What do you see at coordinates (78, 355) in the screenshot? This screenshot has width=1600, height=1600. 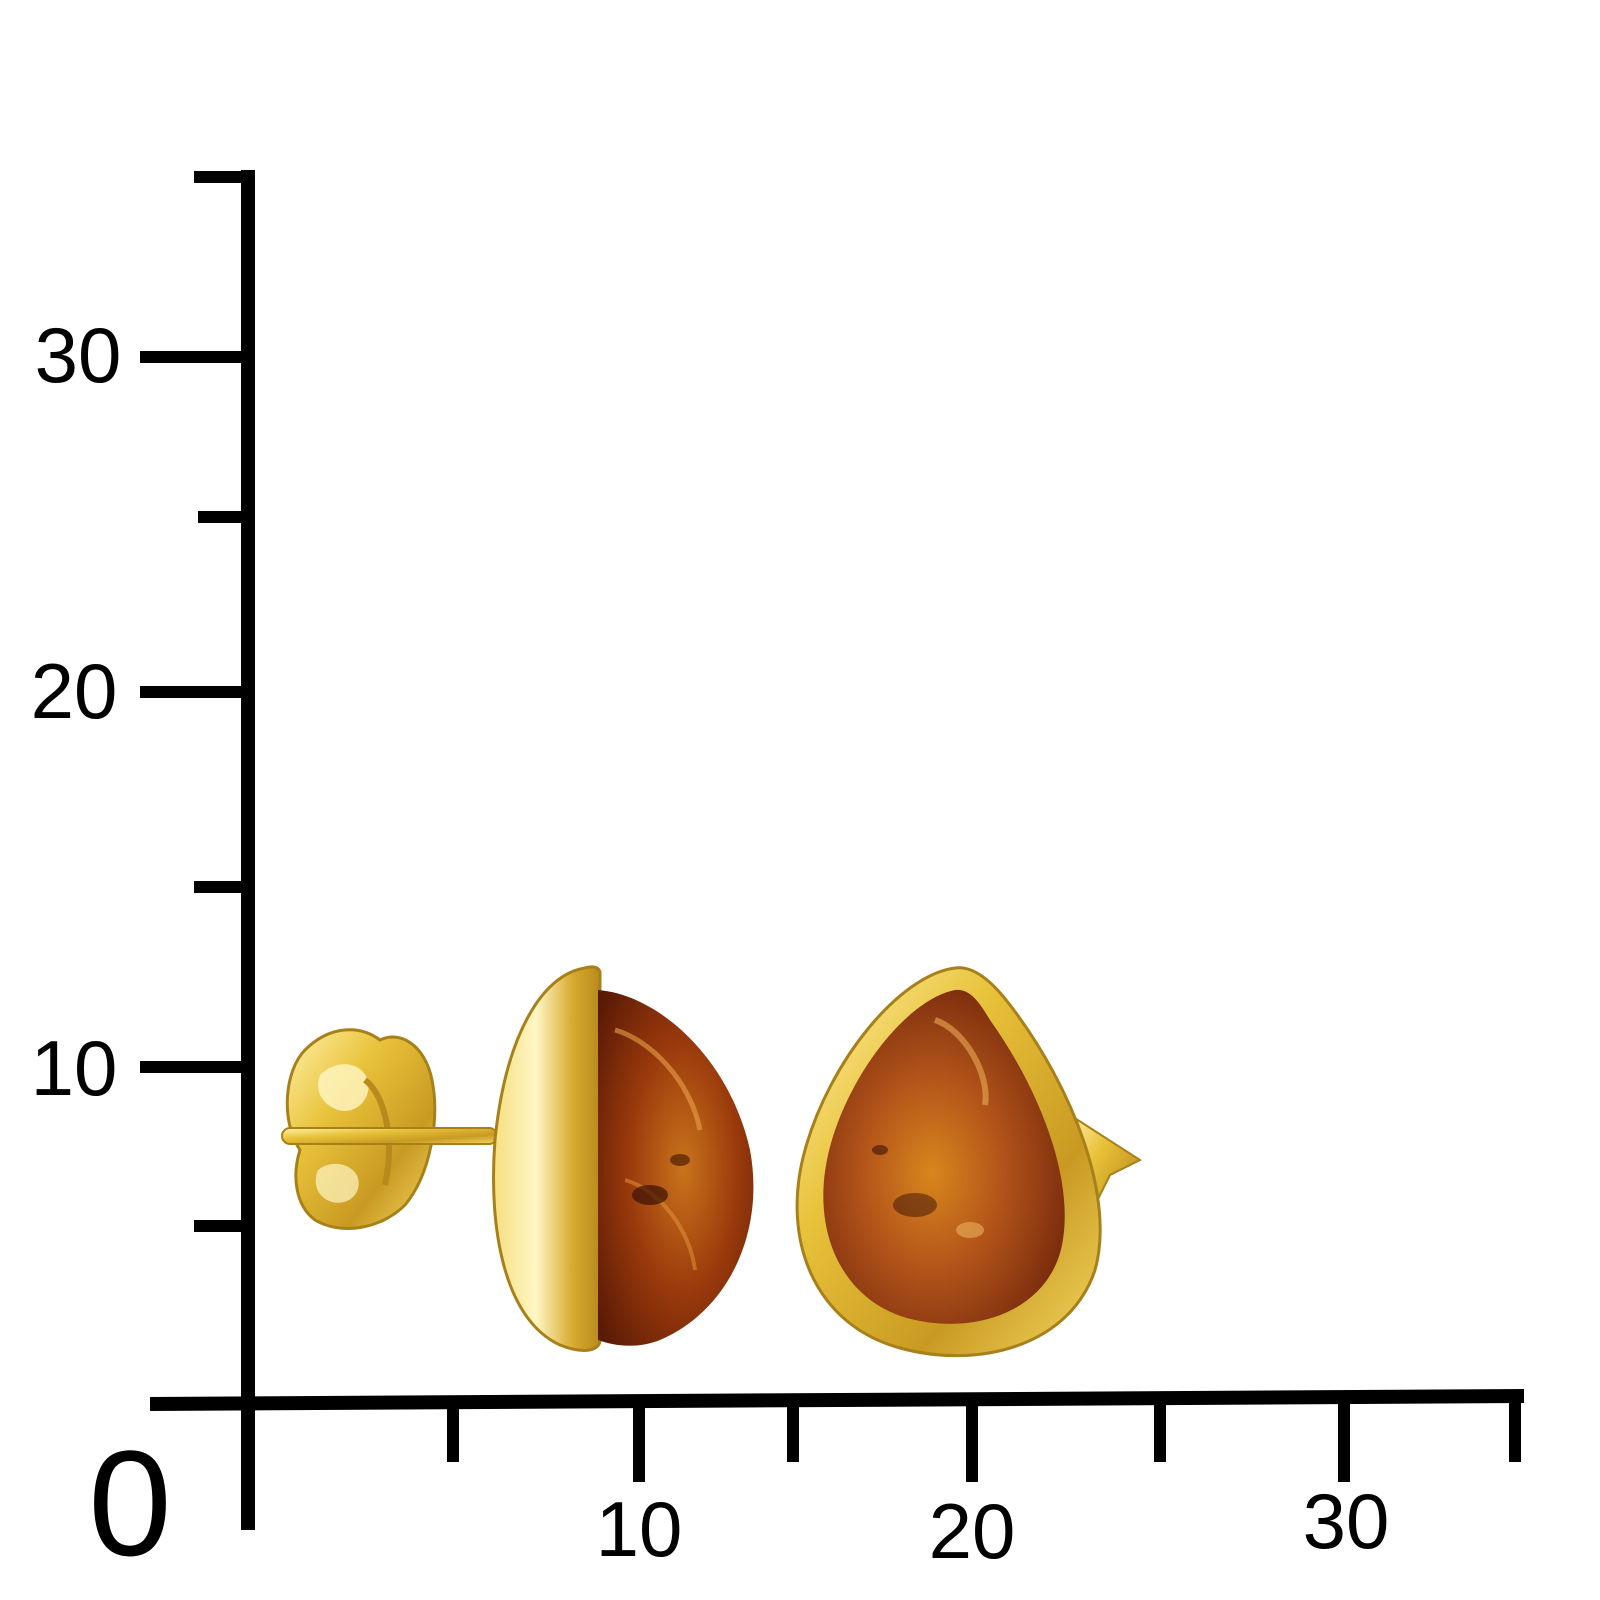 I see `y-label-30: 30` at bounding box center [78, 355].